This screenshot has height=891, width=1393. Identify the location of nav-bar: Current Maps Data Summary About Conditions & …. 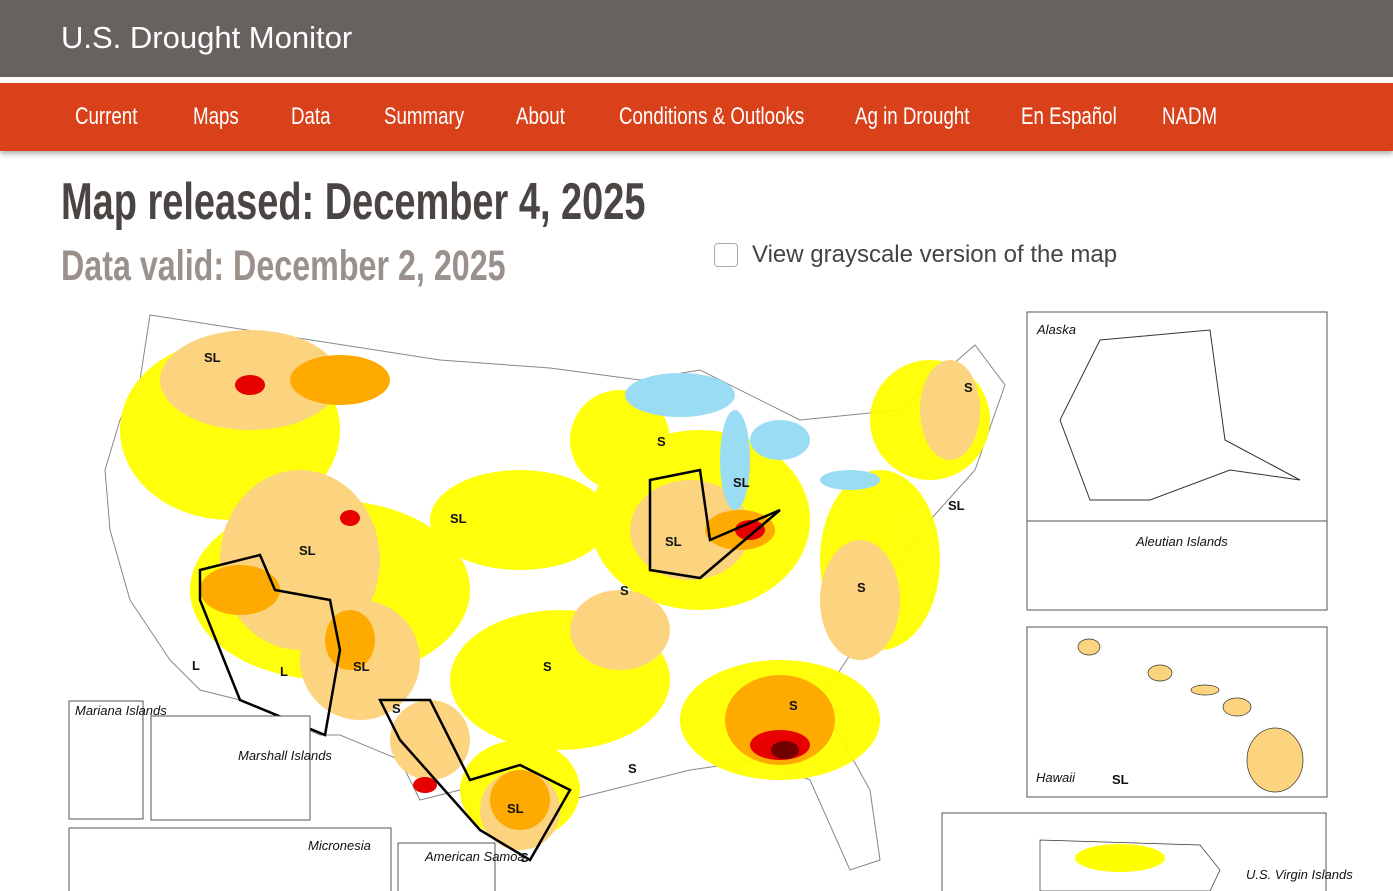
(696, 117).